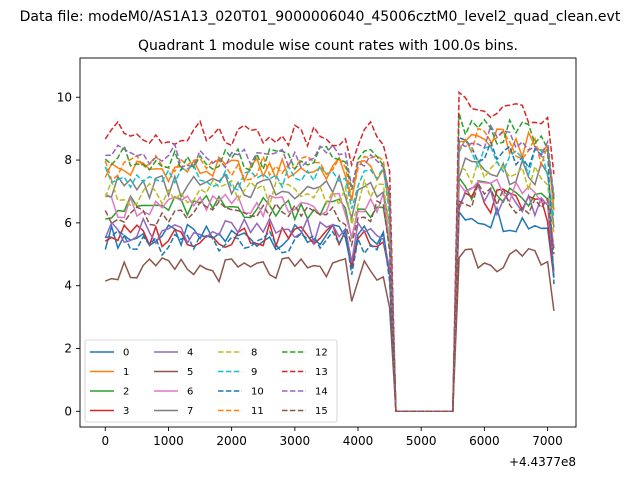  Describe the element at coordinates (295, 441) in the screenshot. I see `x-tick-label: 3000` at that location.